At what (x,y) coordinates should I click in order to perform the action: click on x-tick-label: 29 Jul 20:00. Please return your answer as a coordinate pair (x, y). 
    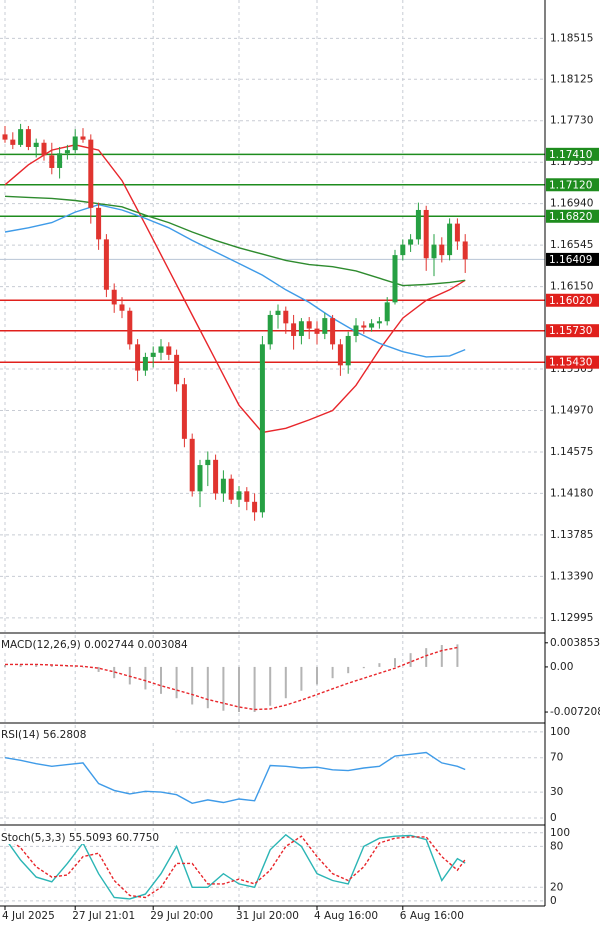
    Looking at the image, I should click on (181, 916).